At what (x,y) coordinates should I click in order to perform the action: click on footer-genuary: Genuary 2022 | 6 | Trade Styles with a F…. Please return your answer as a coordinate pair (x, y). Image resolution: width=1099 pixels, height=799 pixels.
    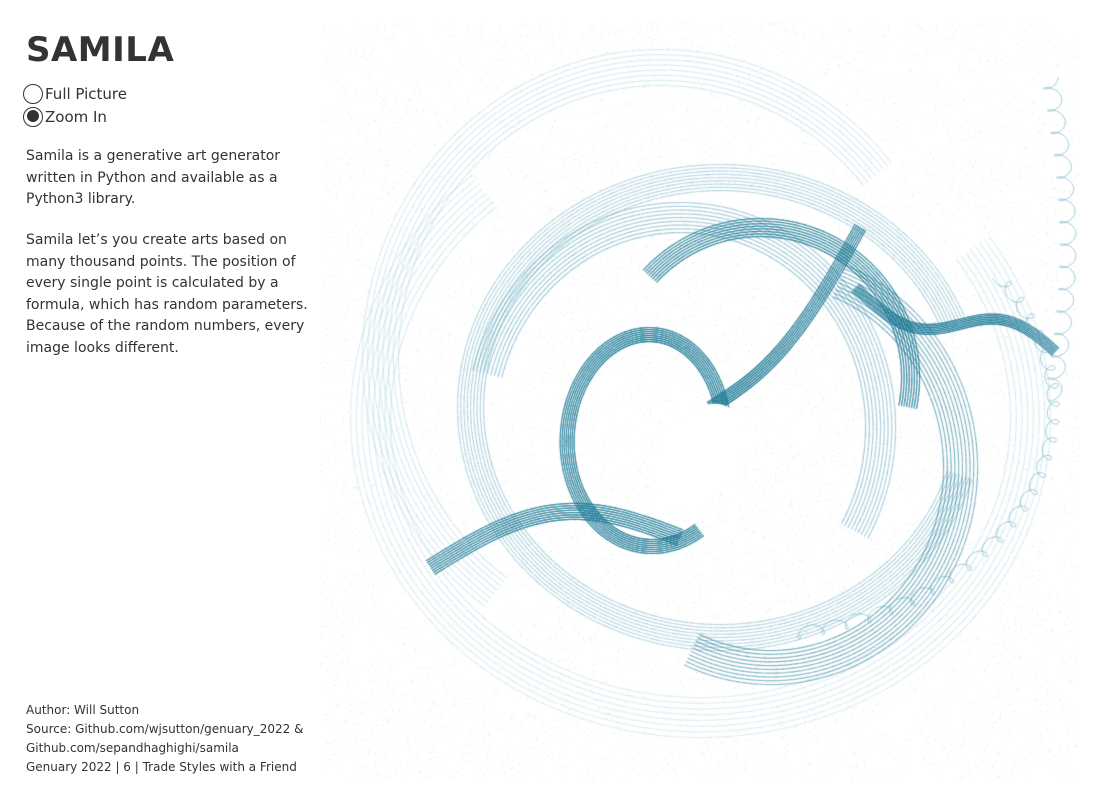
    Looking at the image, I should click on (161, 767).